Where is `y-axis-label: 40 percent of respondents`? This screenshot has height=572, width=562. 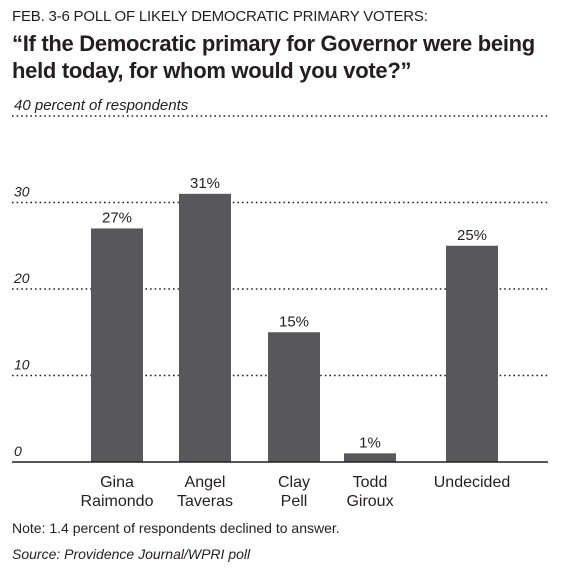 y-axis-label: 40 percent of respondents is located at coordinates (101, 105).